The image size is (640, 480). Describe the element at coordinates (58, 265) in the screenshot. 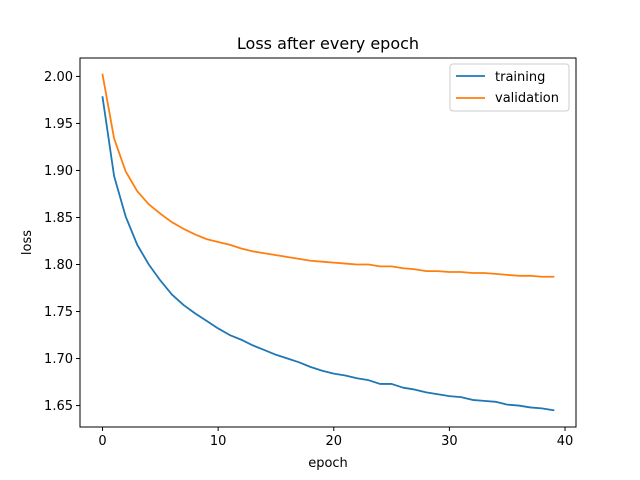

I see `y-tick-label: 1.80` at that location.